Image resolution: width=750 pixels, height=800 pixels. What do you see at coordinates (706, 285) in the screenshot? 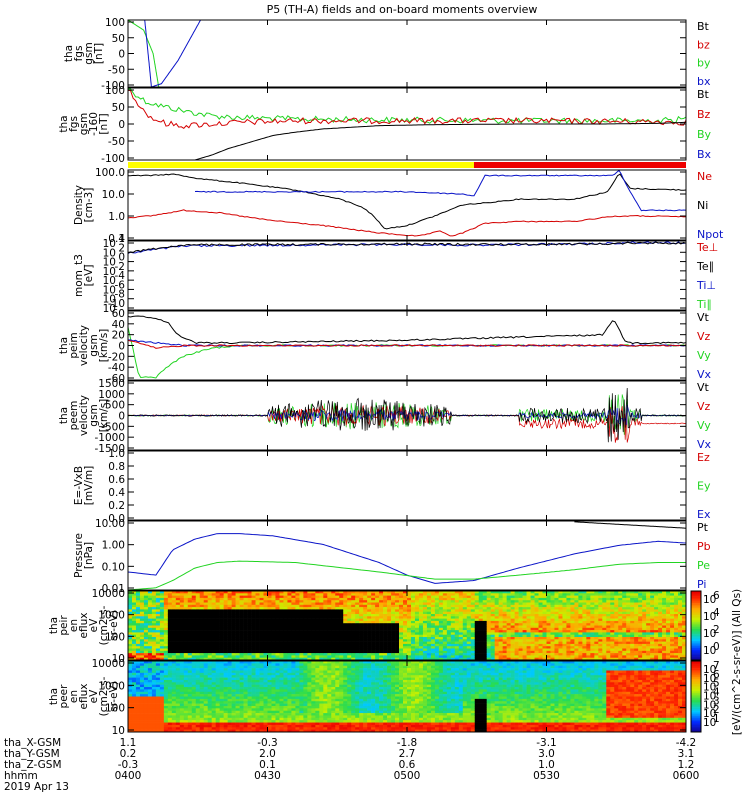
I see `moments-legend-item: Ti⊥` at bounding box center [706, 285].